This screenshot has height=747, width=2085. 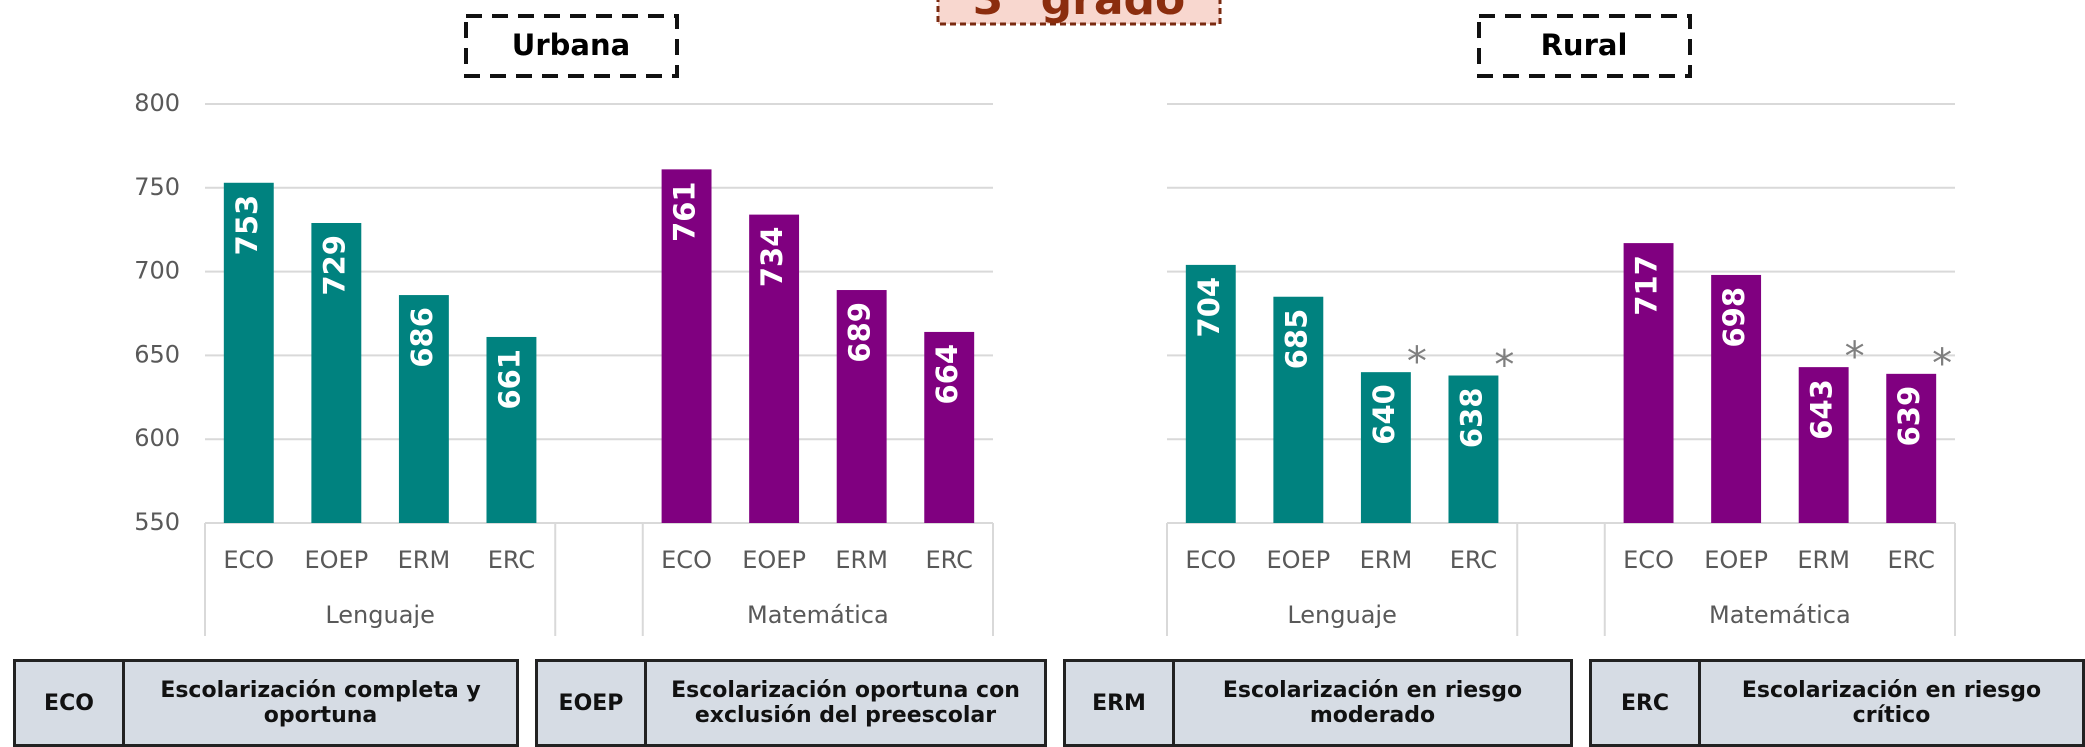 What do you see at coordinates (1891, 703) in the screenshot?
I see `legend-text: Escolarización en riesgo crítico` at bounding box center [1891, 703].